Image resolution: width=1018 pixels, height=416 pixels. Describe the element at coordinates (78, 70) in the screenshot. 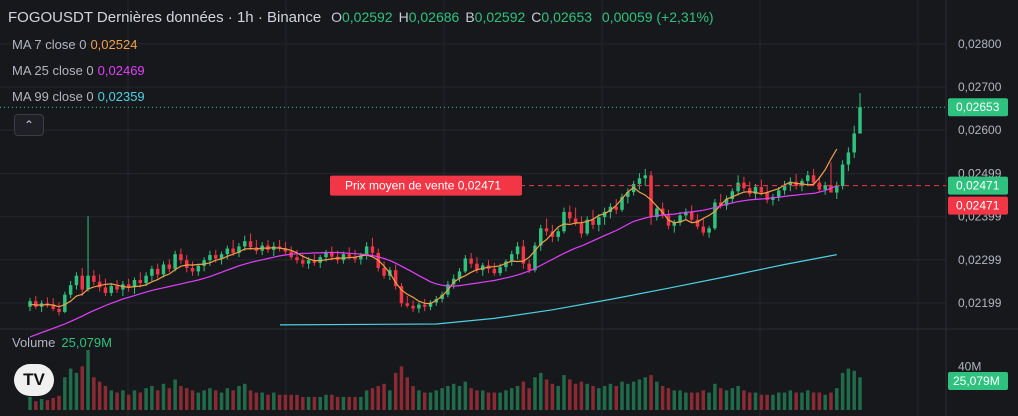

I see `ma-legend-row: MA 25 close 0 0,02469` at that location.